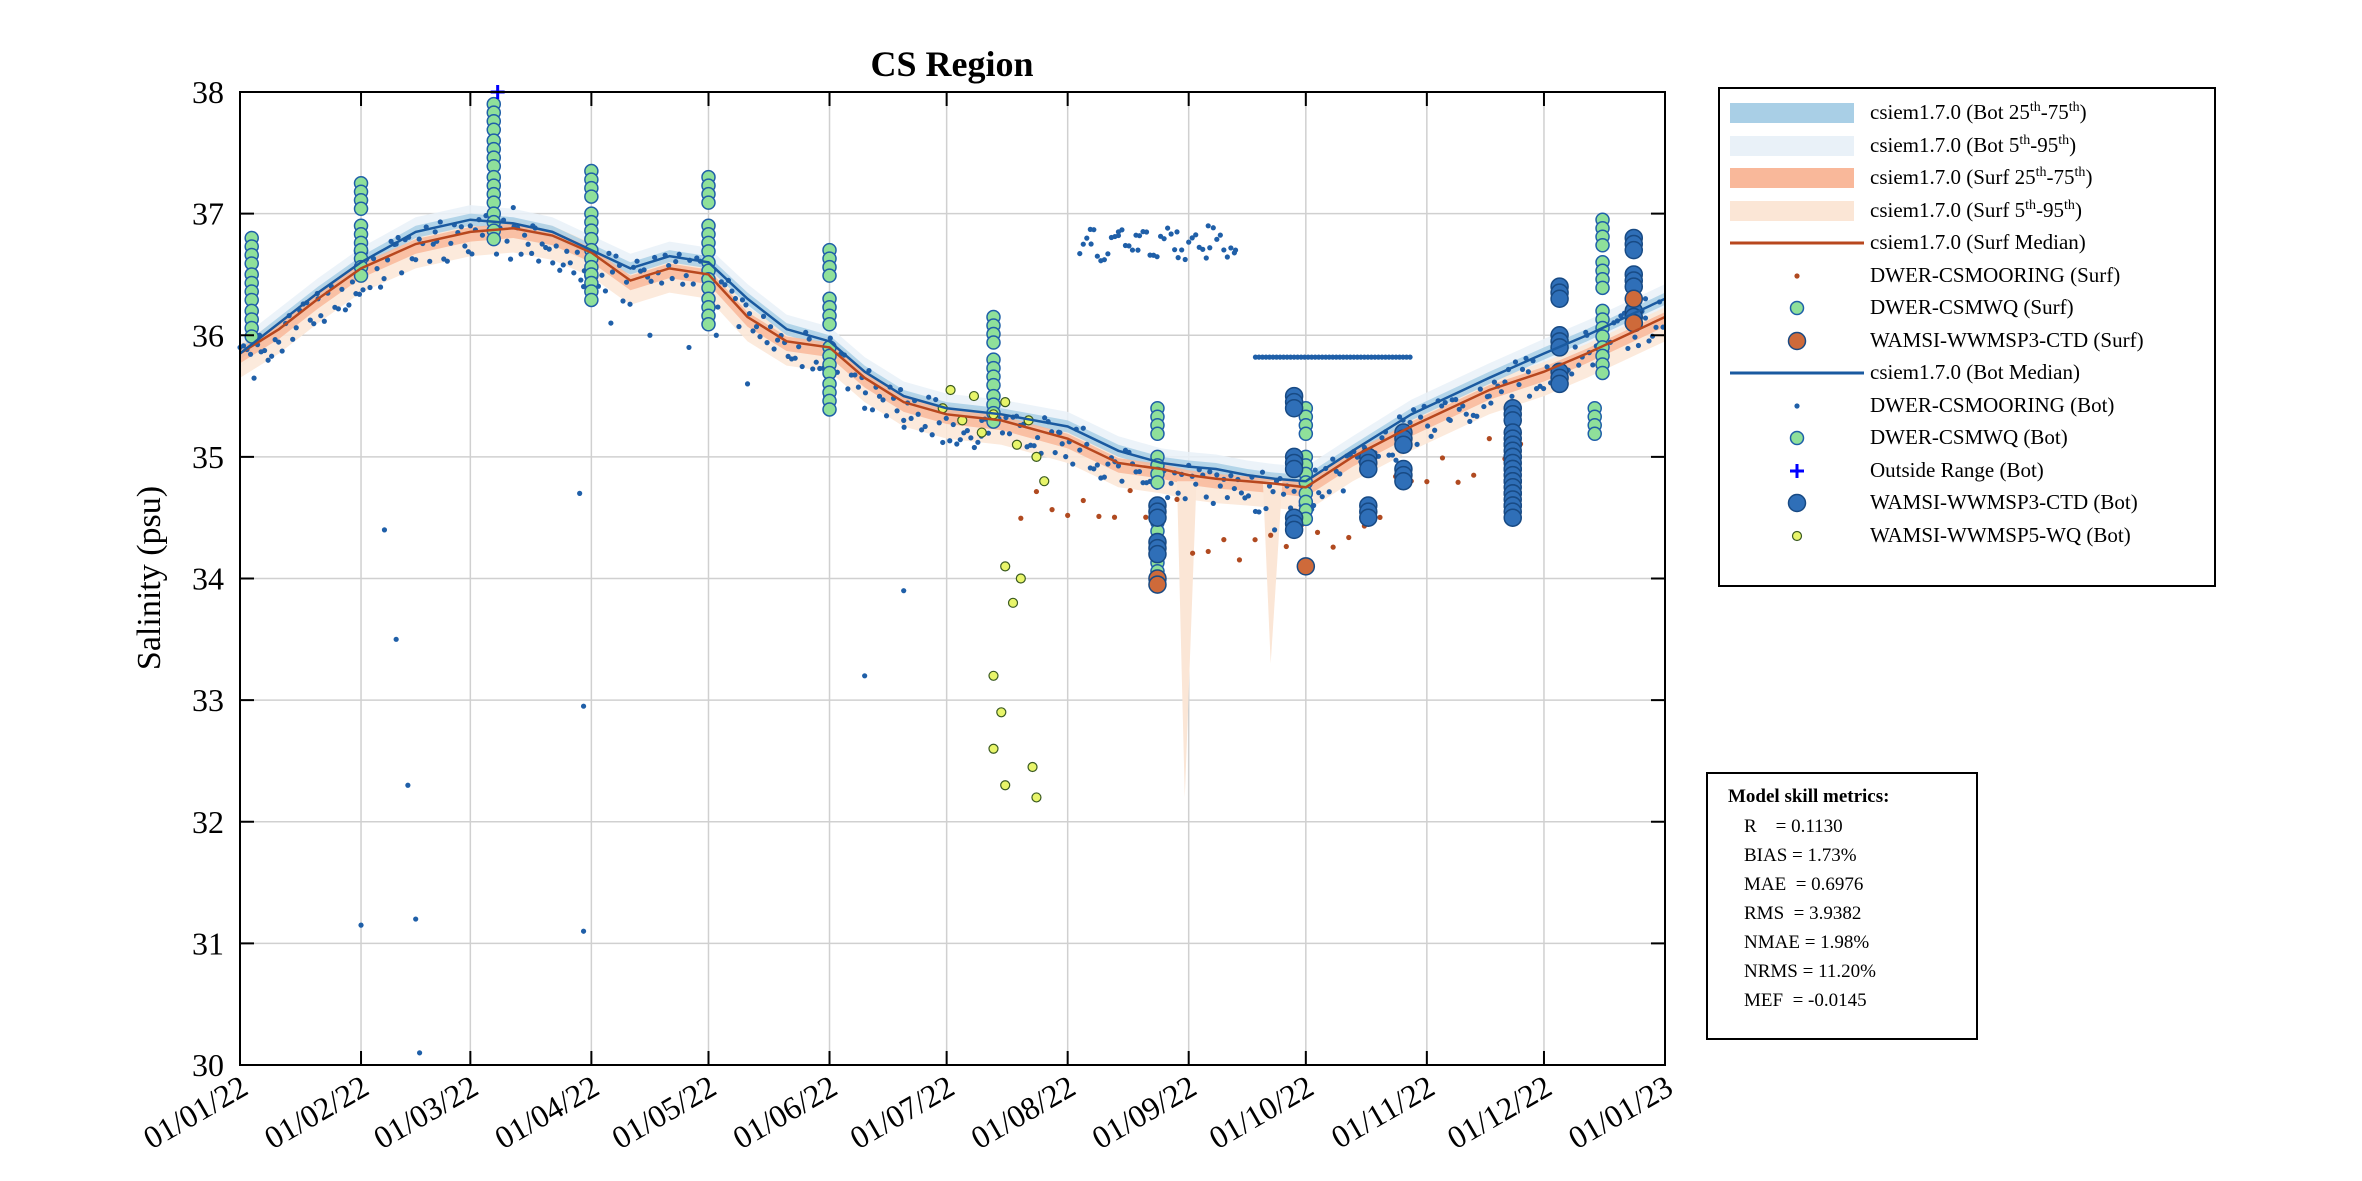  What do you see at coordinates (1023, 1112) in the screenshot?
I see `x-tick-label: 01/08/22` at bounding box center [1023, 1112].